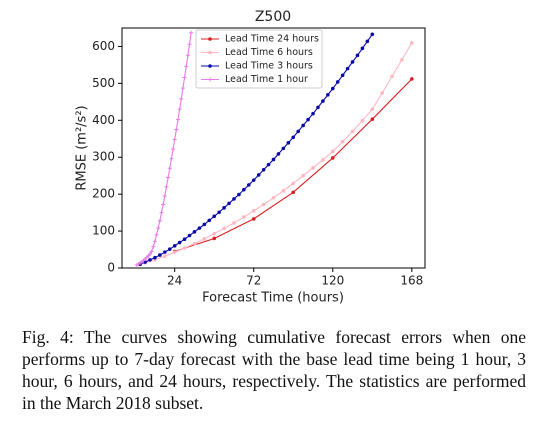 The width and height of the screenshot is (537, 430). What do you see at coordinates (269, 52) in the screenshot?
I see `legend-label: Lead Time 6 hours` at bounding box center [269, 52].